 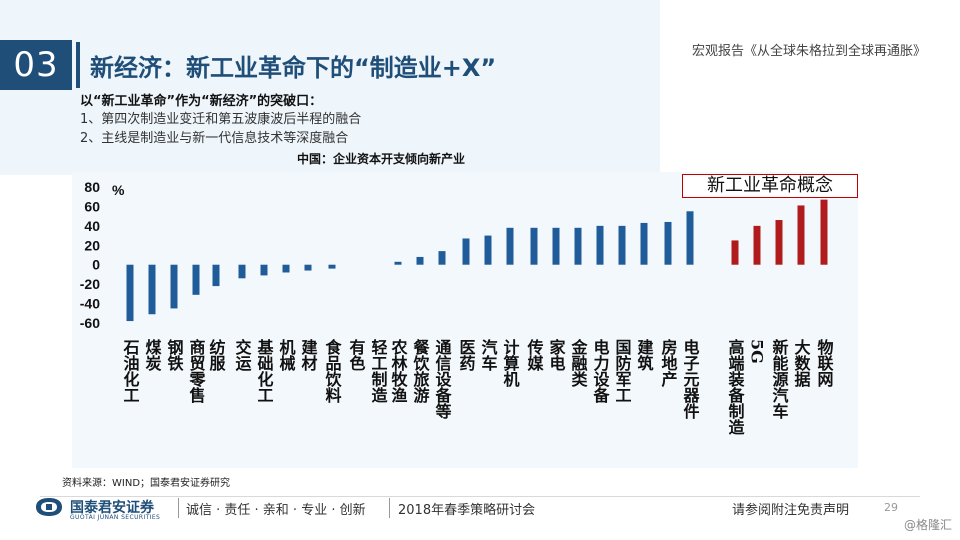 I want to click on x-tick-label: 高端装备制造, so click(x=736, y=386).